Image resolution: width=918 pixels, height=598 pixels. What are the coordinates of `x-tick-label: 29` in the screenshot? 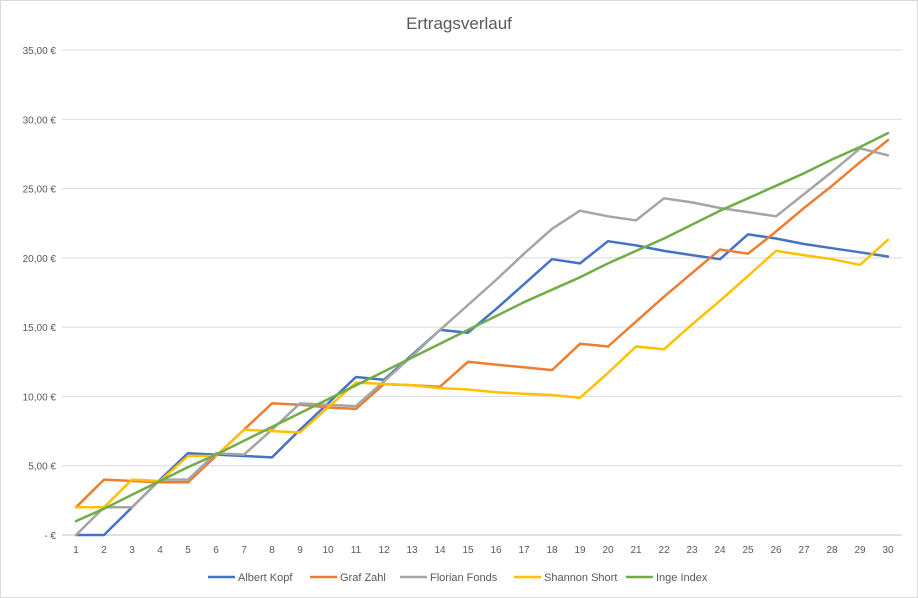 It's located at (860, 550).